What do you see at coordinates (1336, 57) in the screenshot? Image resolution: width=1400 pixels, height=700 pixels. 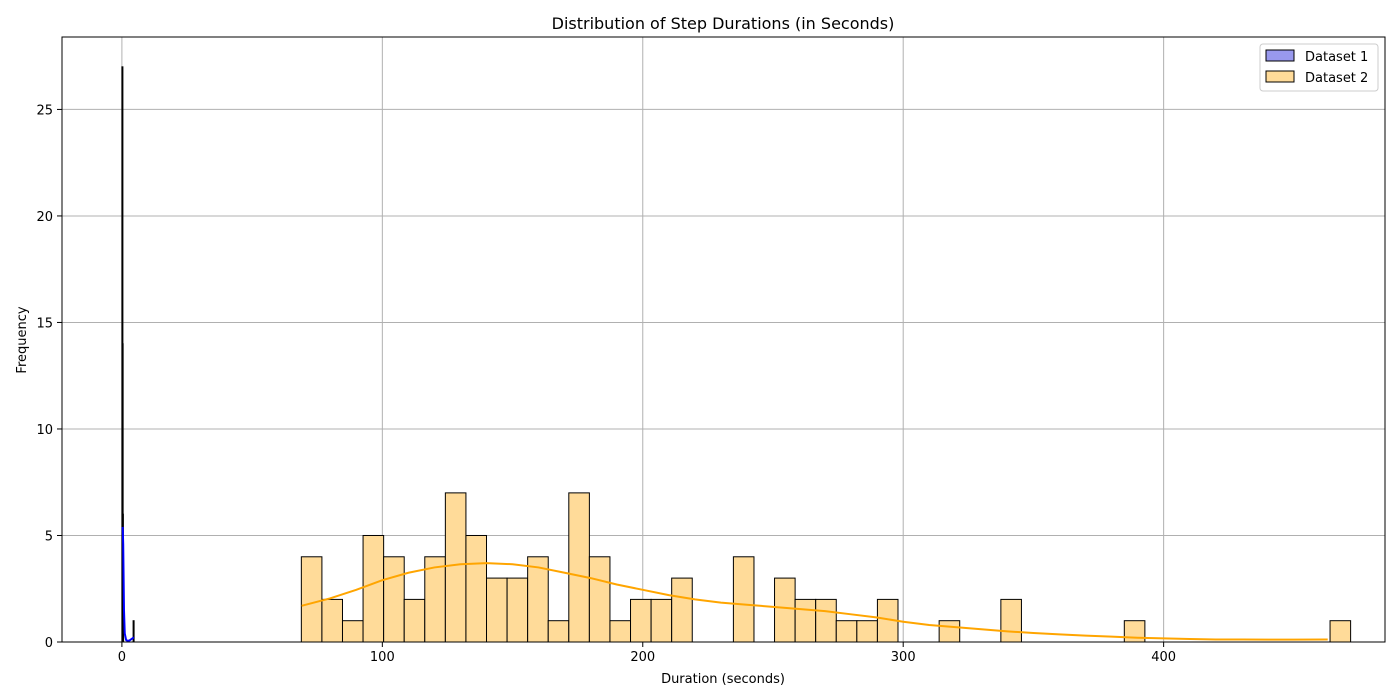 I see `legend-label-dataset-1: Dataset 1` at bounding box center [1336, 57].